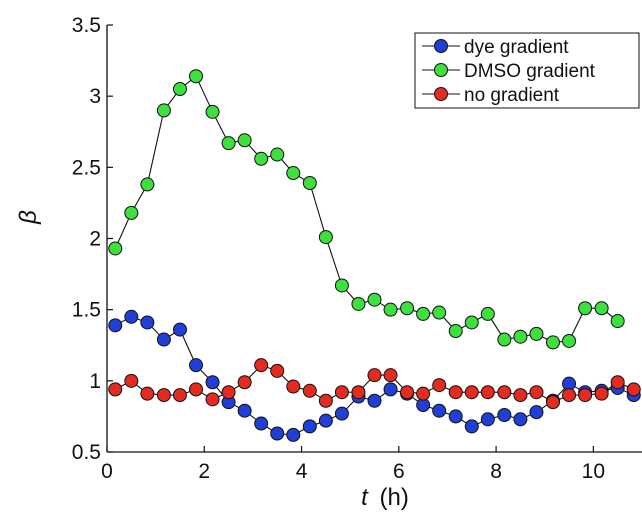  I want to click on y-tick-label: 2, so click(95, 239).